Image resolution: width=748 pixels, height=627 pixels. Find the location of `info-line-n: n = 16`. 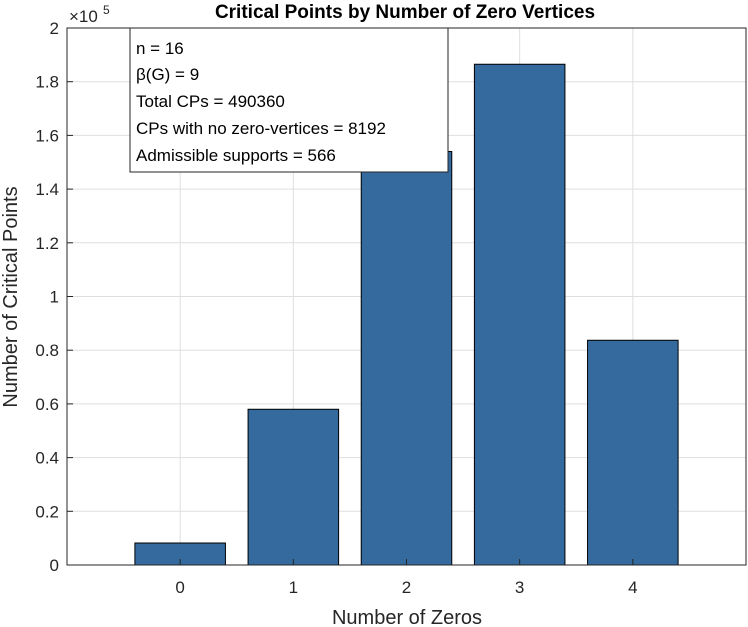

info-line-n: n = 16 is located at coordinates (160, 48).